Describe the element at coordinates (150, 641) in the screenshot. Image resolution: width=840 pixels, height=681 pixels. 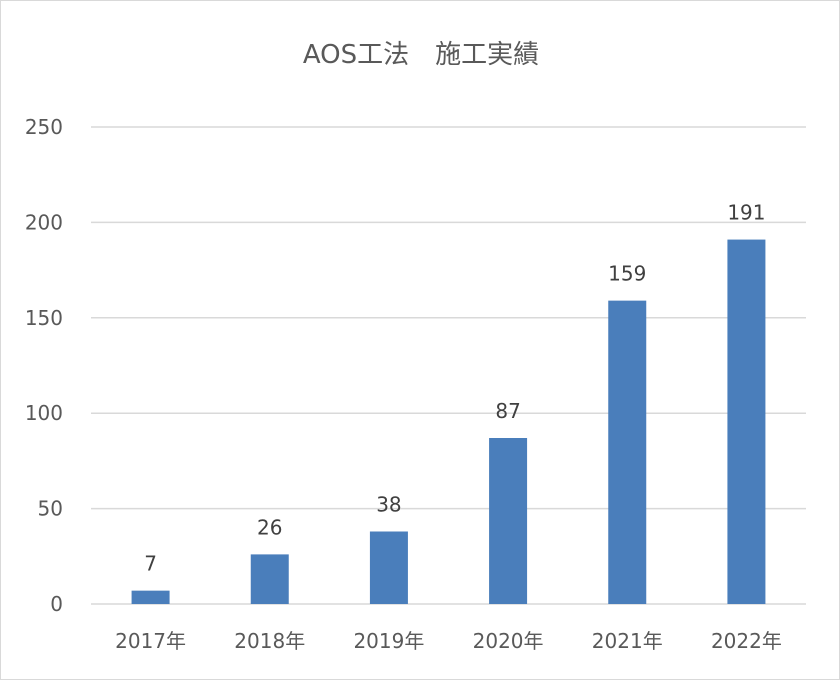
I see `x-tick-label: 2017年` at that location.